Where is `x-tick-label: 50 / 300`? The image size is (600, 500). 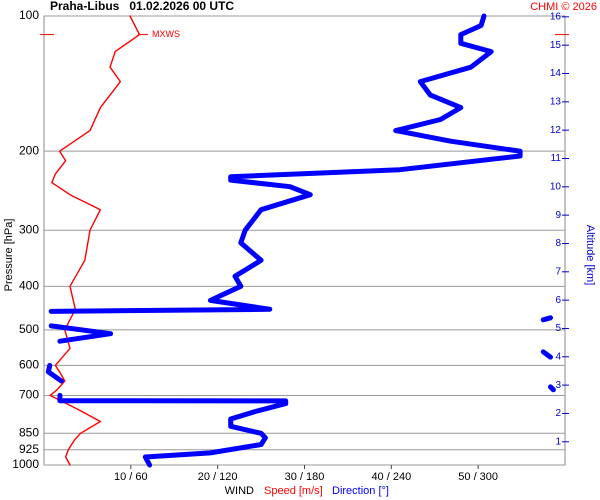 x-tick-label: 50 / 300 is located at coordinates (478, 477).